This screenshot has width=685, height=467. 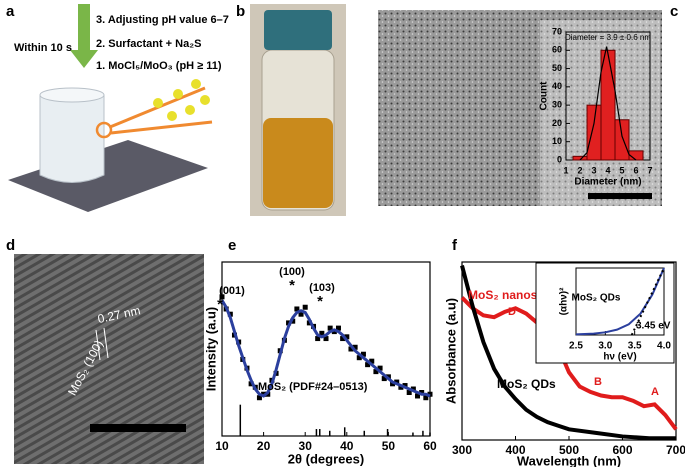 What do you see at coordinates (106, 343) in the screenshot?
I see `fringe-marker` at bounding box center [106, 343].